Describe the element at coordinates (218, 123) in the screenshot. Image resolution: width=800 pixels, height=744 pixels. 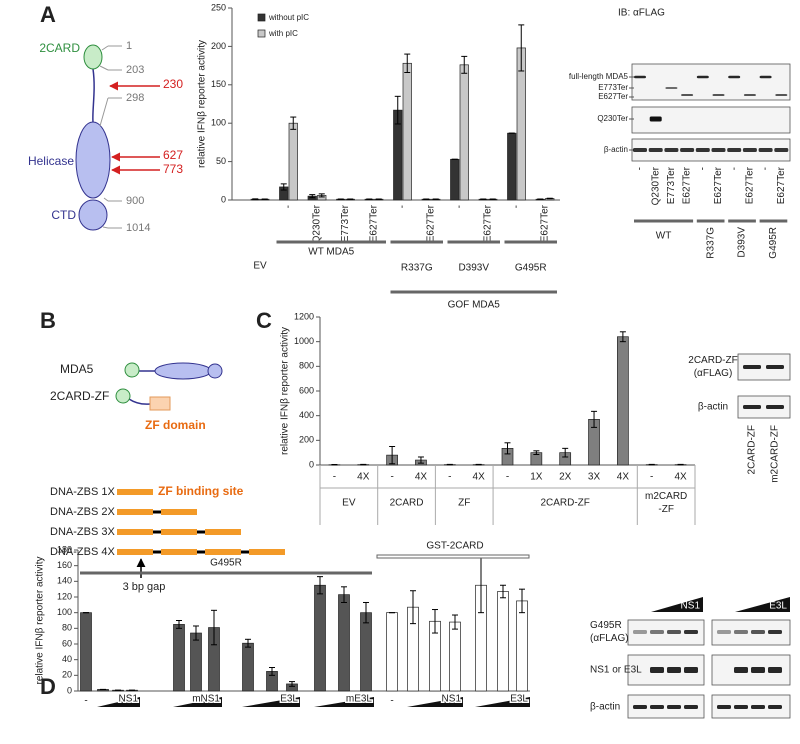
I see `y-tick-label: 100` at that location.